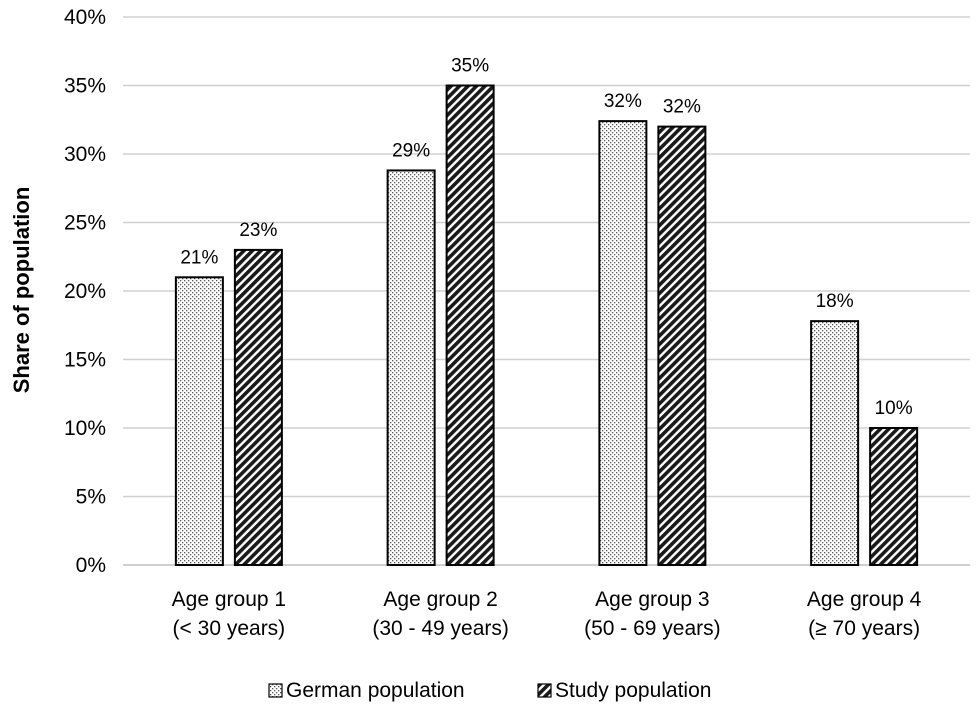 The height and width of the screenshot is (717, 979). Describe the element at coordinates (440, 599) in the screenshot. I see `category-label-2: Age group 2` at that location.